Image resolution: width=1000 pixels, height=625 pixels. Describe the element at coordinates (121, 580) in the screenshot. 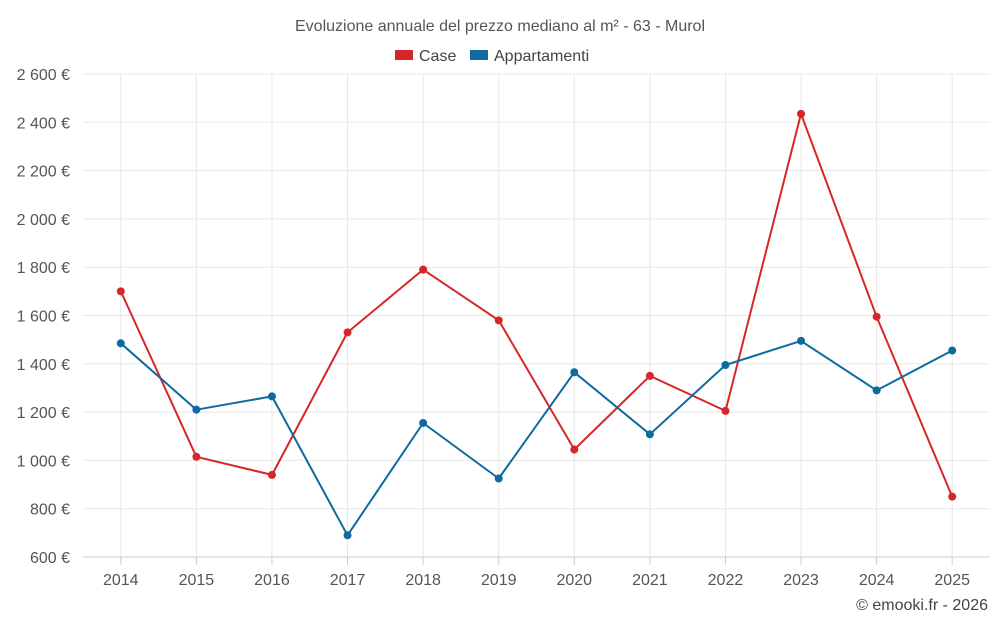

I see `x-tick-label: 2014` at that location.